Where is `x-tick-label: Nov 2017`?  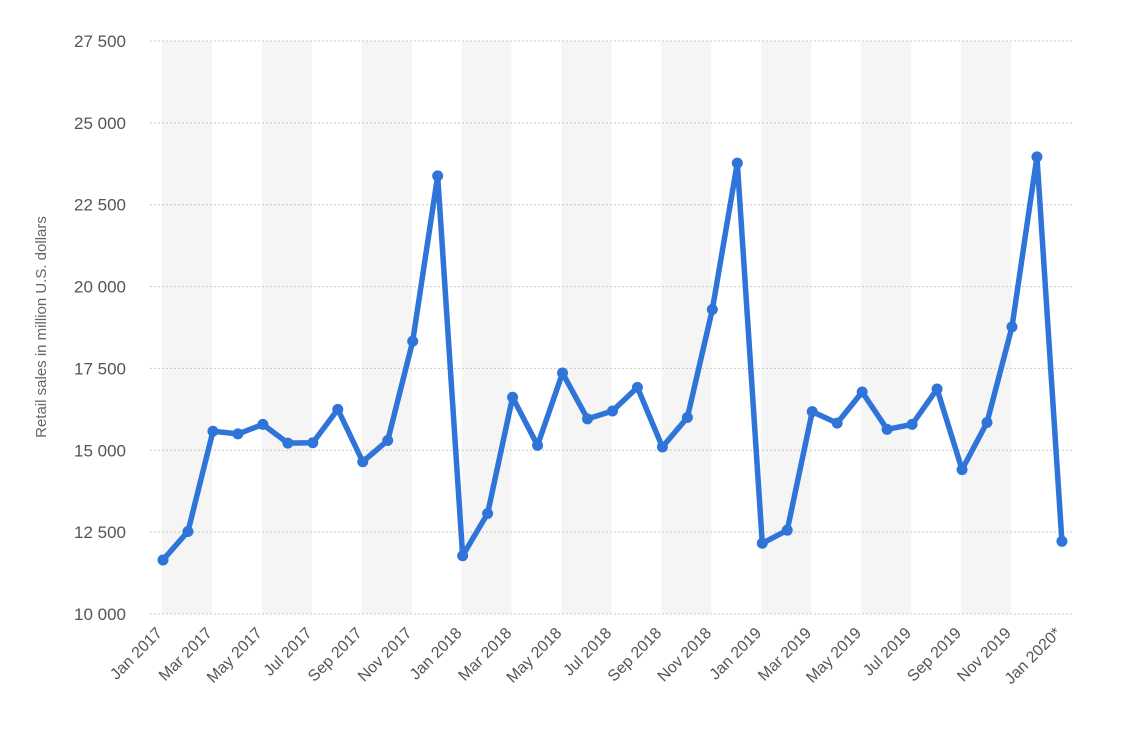
x-tick-label: Nov 2017 is located at coordinates (385, 655).